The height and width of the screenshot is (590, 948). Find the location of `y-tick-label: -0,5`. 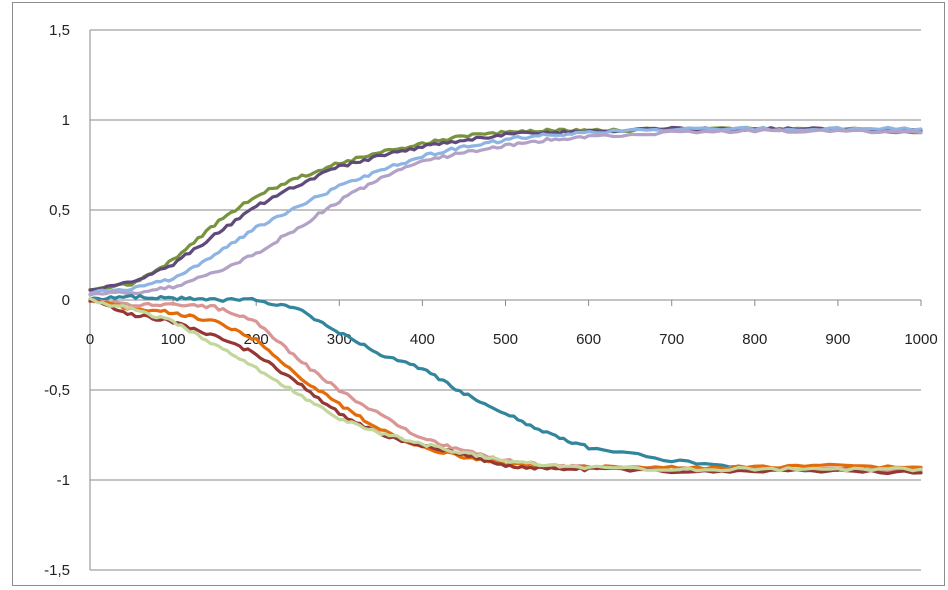

y-tick-label: -0,5 is located at coordinates (57, 390).